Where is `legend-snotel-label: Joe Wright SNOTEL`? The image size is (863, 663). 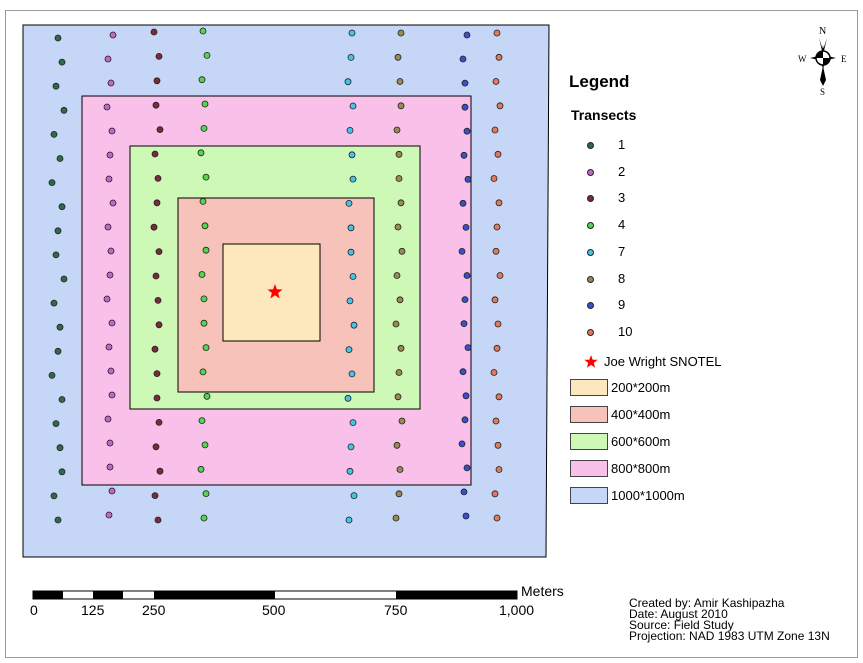 legend-snotel-label: Joe Wright SNOTEL is located at coordinates (663, 361).